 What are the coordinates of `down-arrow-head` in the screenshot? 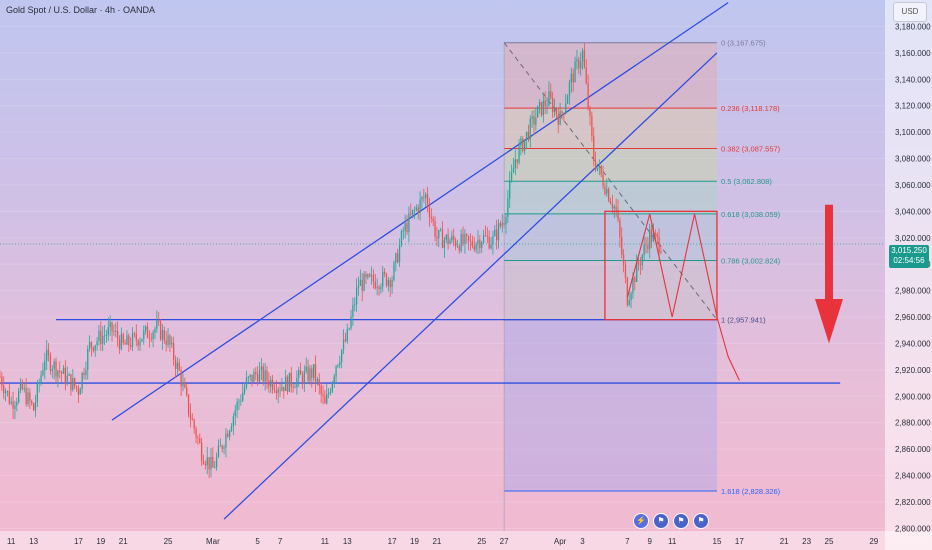 It's located at (828, 321).